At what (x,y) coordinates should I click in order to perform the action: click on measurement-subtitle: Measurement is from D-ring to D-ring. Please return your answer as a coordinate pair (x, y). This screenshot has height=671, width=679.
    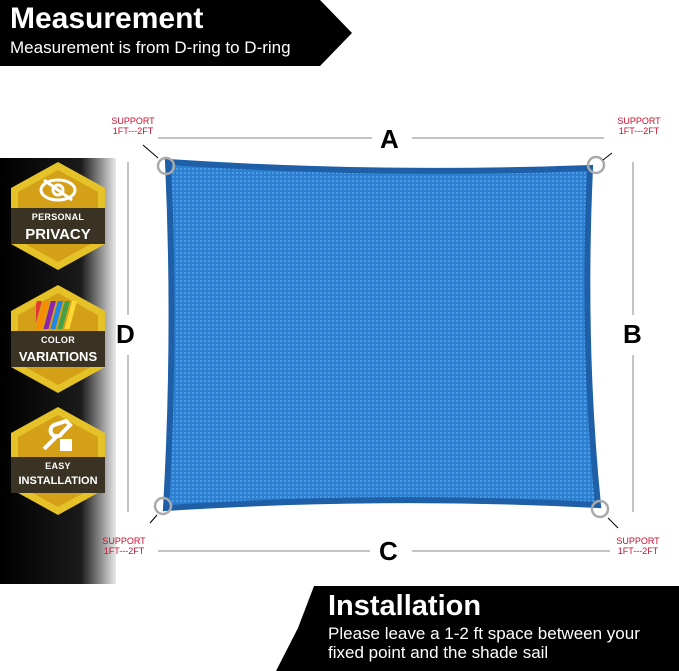
    Looking at the image, I should click on (150, 47).